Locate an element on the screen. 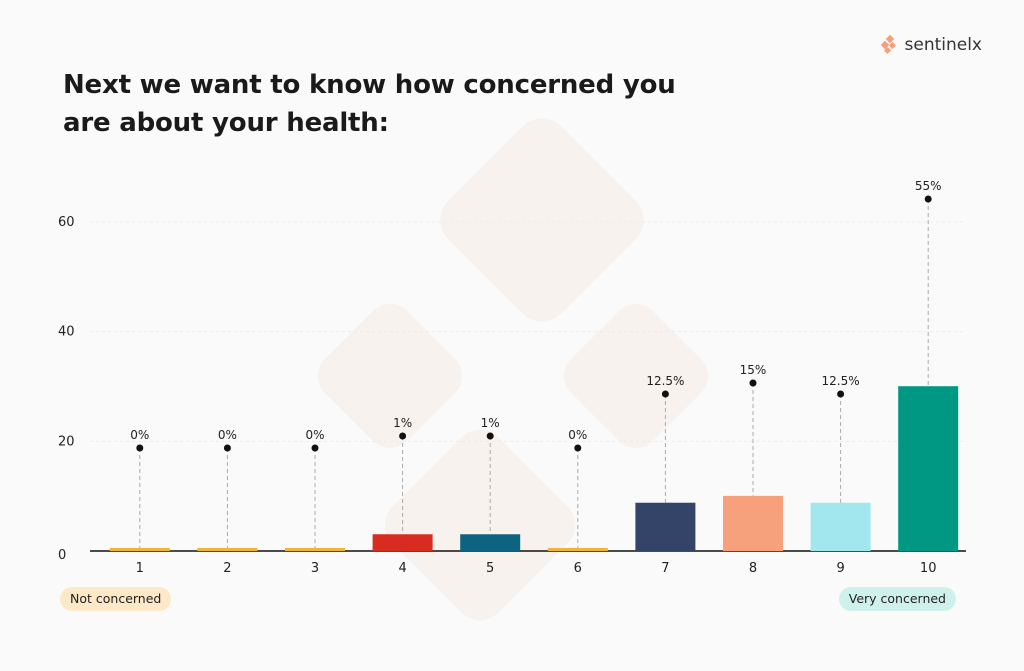  x-tick-label: 10 is located at coordinates (928, 568).